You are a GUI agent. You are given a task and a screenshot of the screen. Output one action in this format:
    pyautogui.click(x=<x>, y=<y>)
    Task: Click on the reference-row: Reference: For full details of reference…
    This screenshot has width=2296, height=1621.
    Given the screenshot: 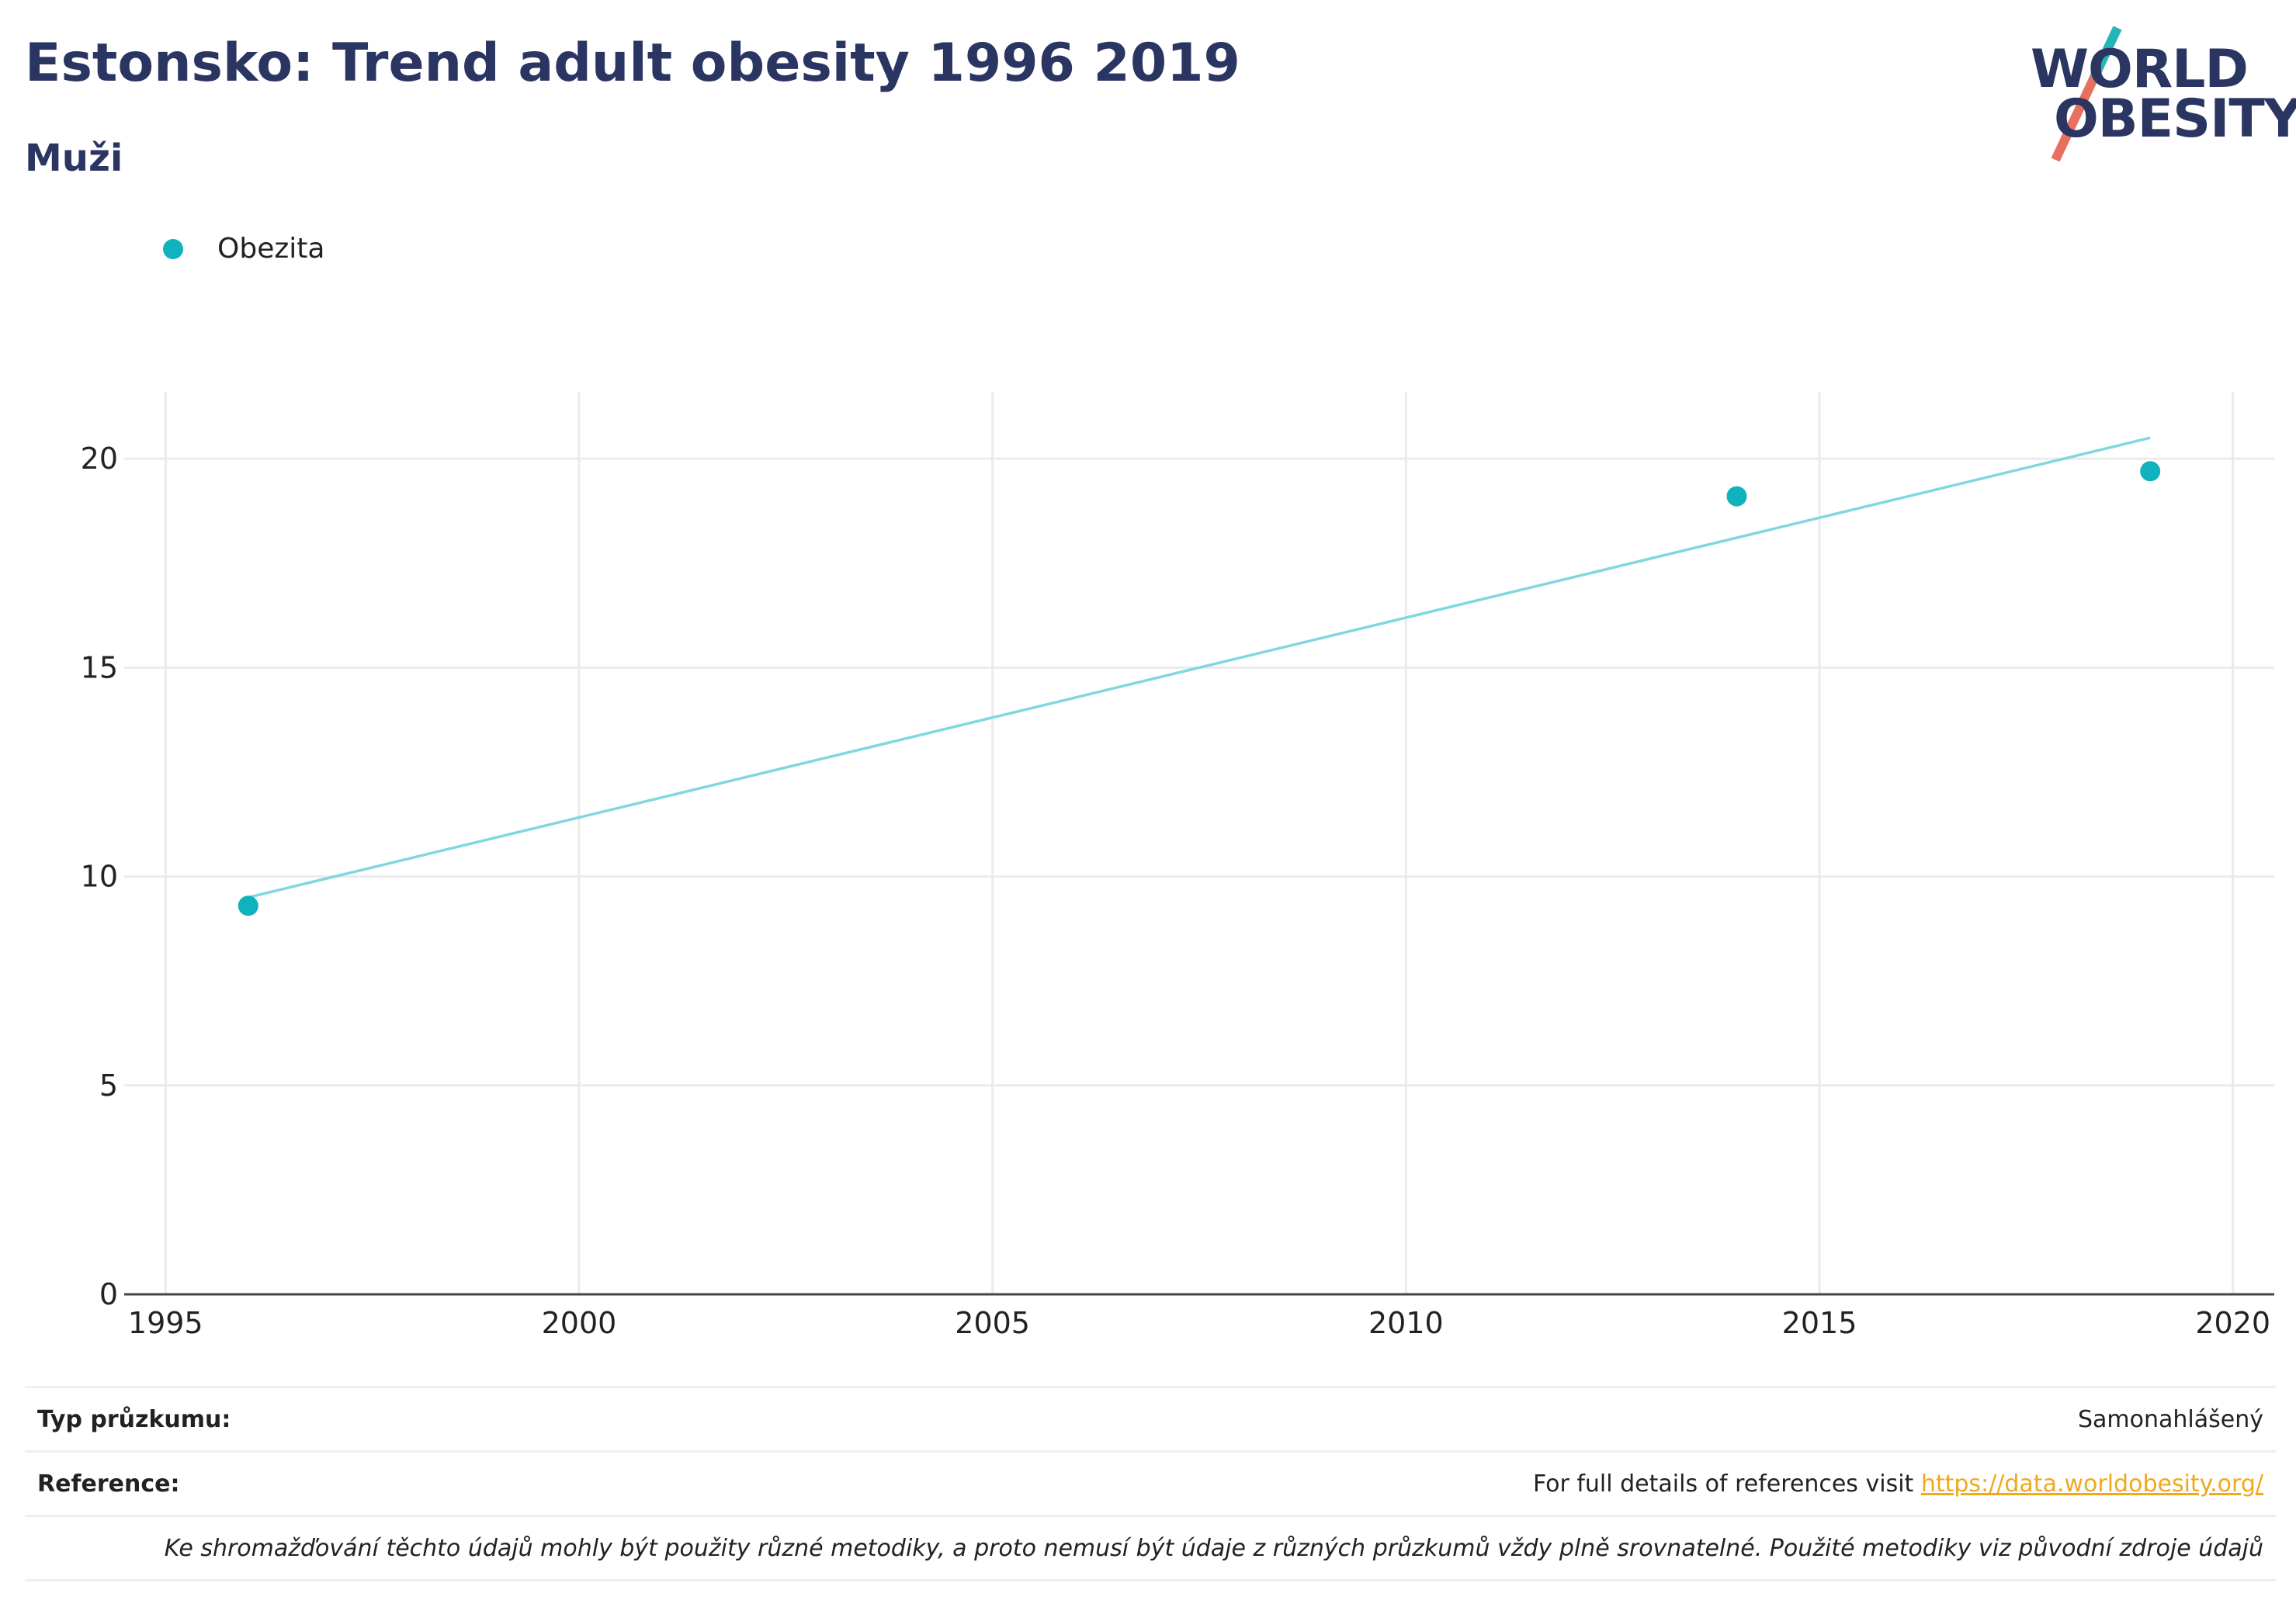 What is the action you would take?
    pyautogui.click(x=1150, y=1485)
    